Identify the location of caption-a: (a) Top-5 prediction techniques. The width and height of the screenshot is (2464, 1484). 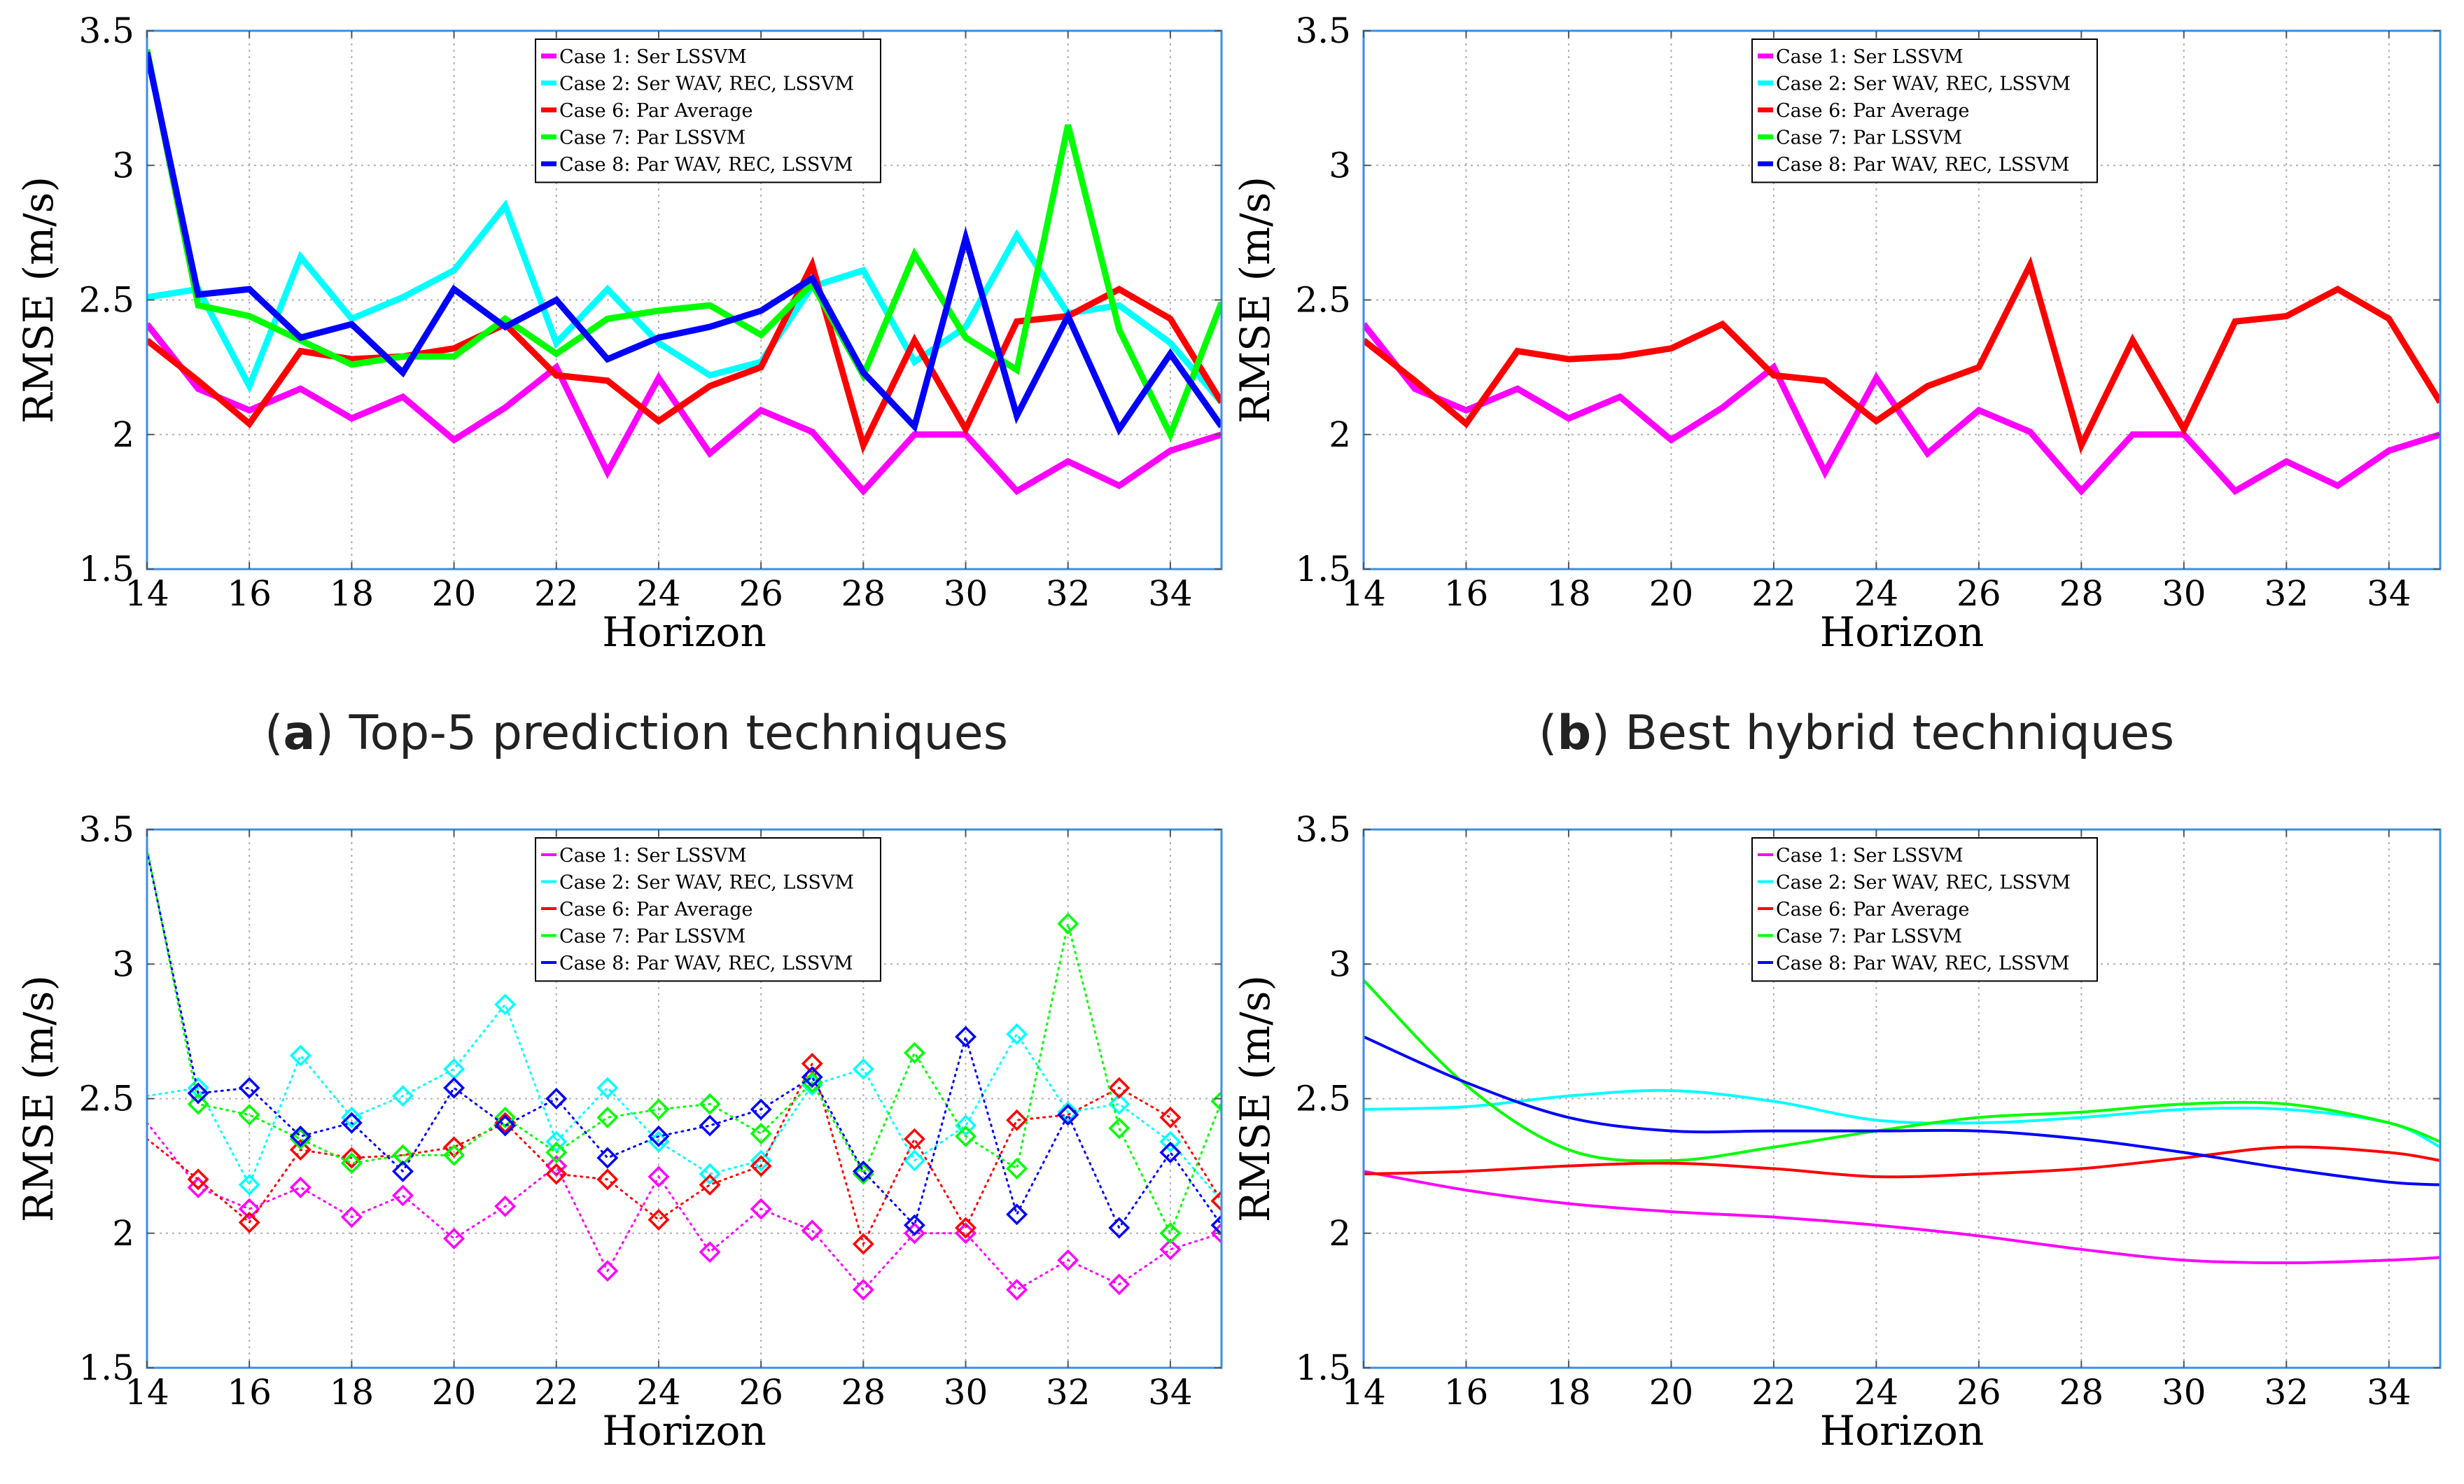
(637, 733).